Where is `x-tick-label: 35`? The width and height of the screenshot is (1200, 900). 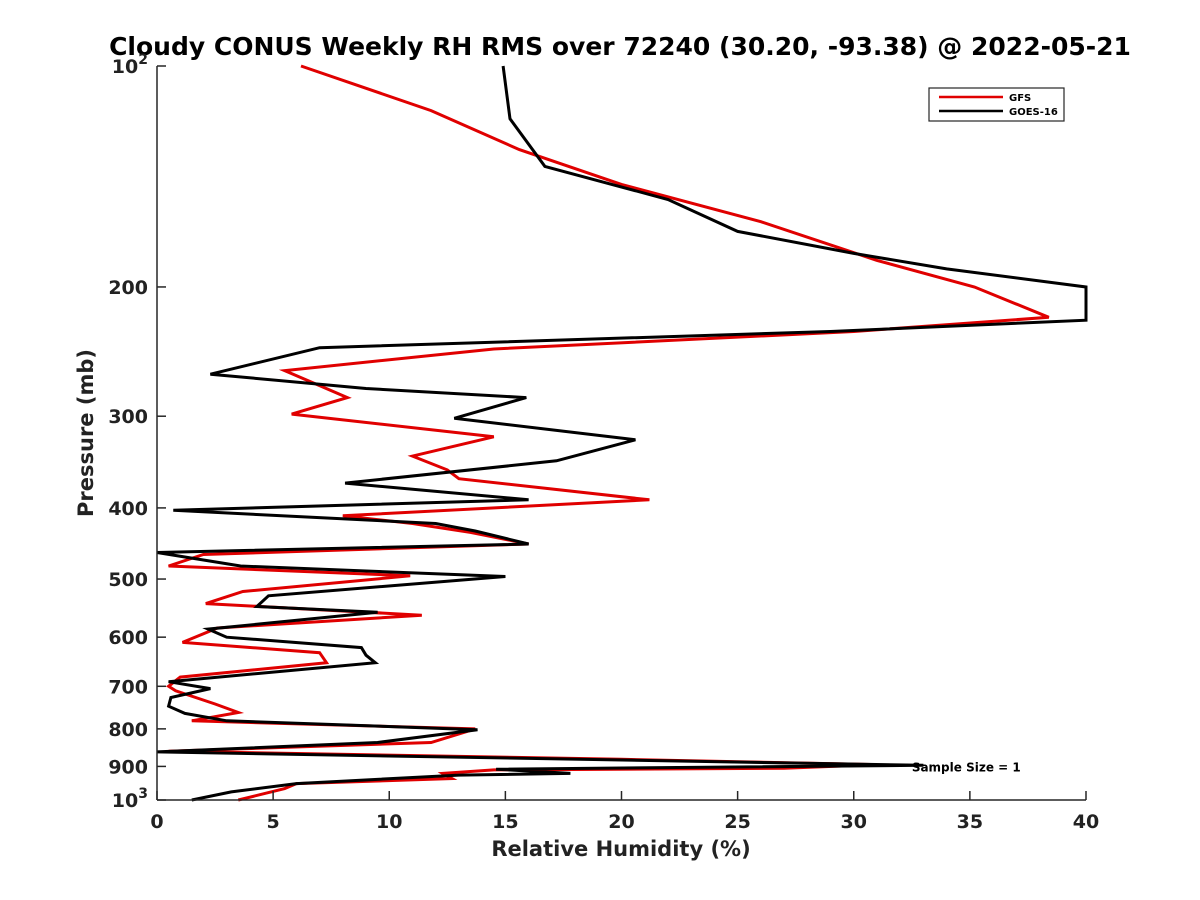 x-tick-label: 35 is located at coordinates (970, 822).